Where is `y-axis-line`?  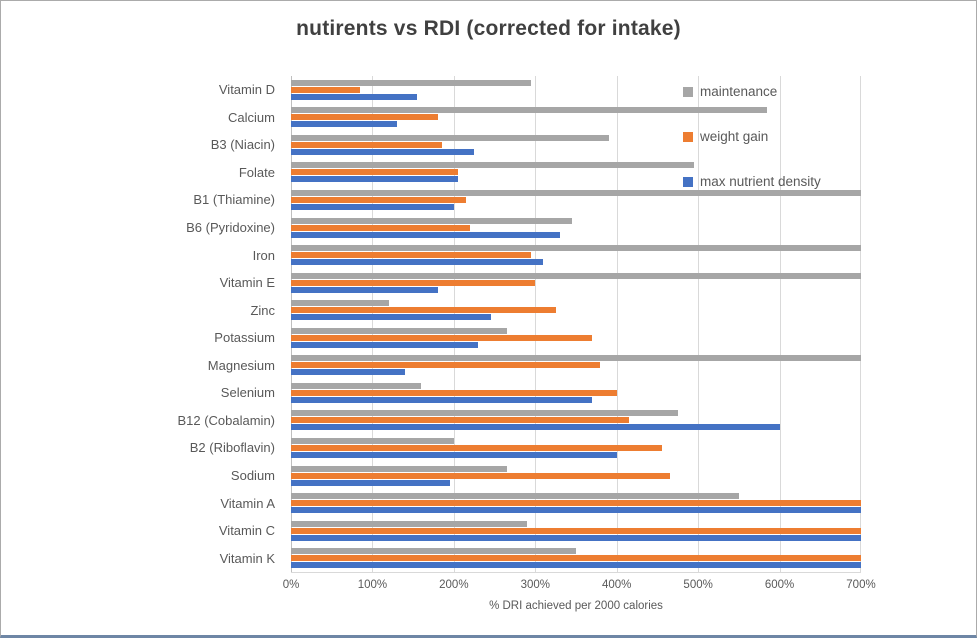
y-axis-line is located at coordinates (291, 324).